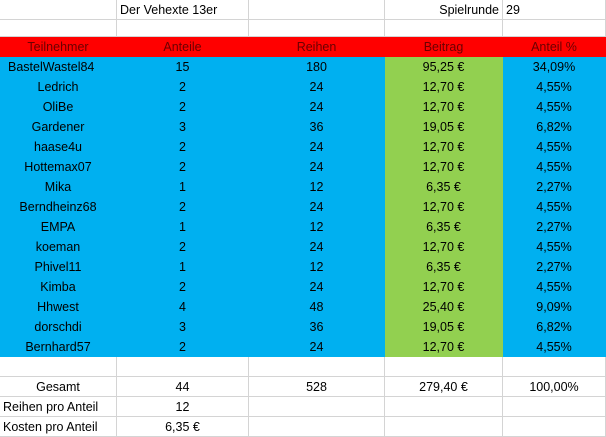 Image resolution: width=606 pixels, height=437 pixels. Describe the element at coordinates (58, 107) in the screenshot. I see `participant-name: OliBe` at that location.